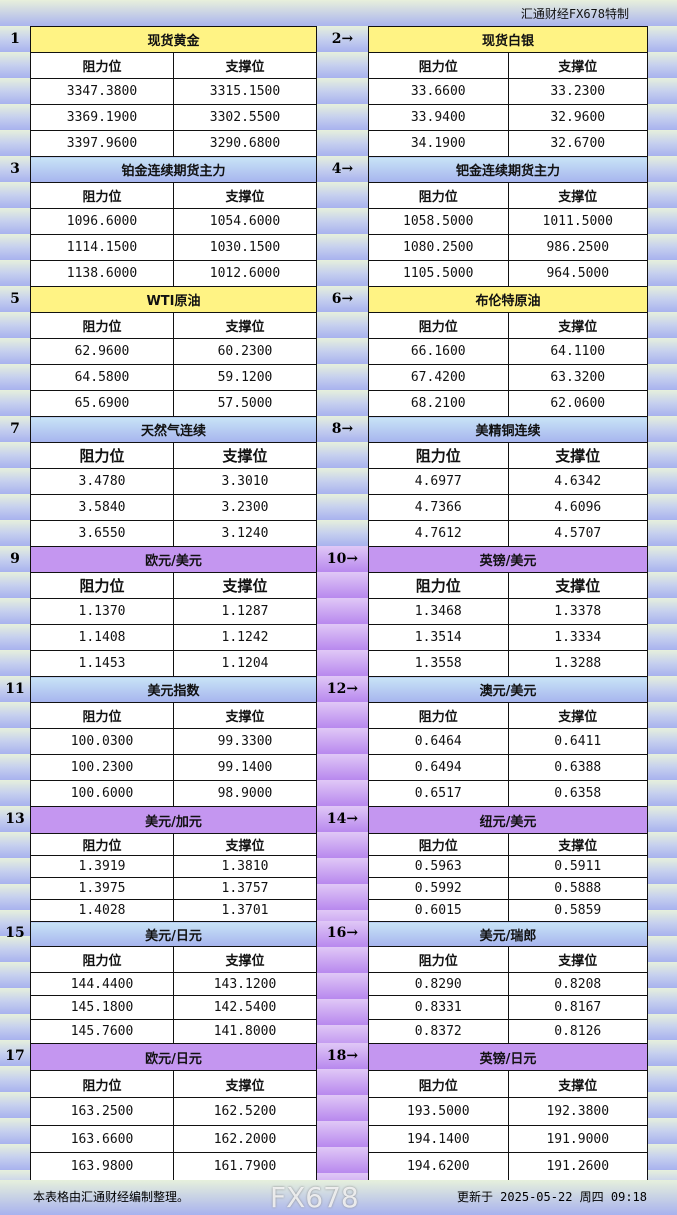 The width and height of the screenshot is (677, 1215). Describe the element at coordinates (173, 273) in the screenshot. I see `table-row: 1138.6000 1012.6000` at that location.